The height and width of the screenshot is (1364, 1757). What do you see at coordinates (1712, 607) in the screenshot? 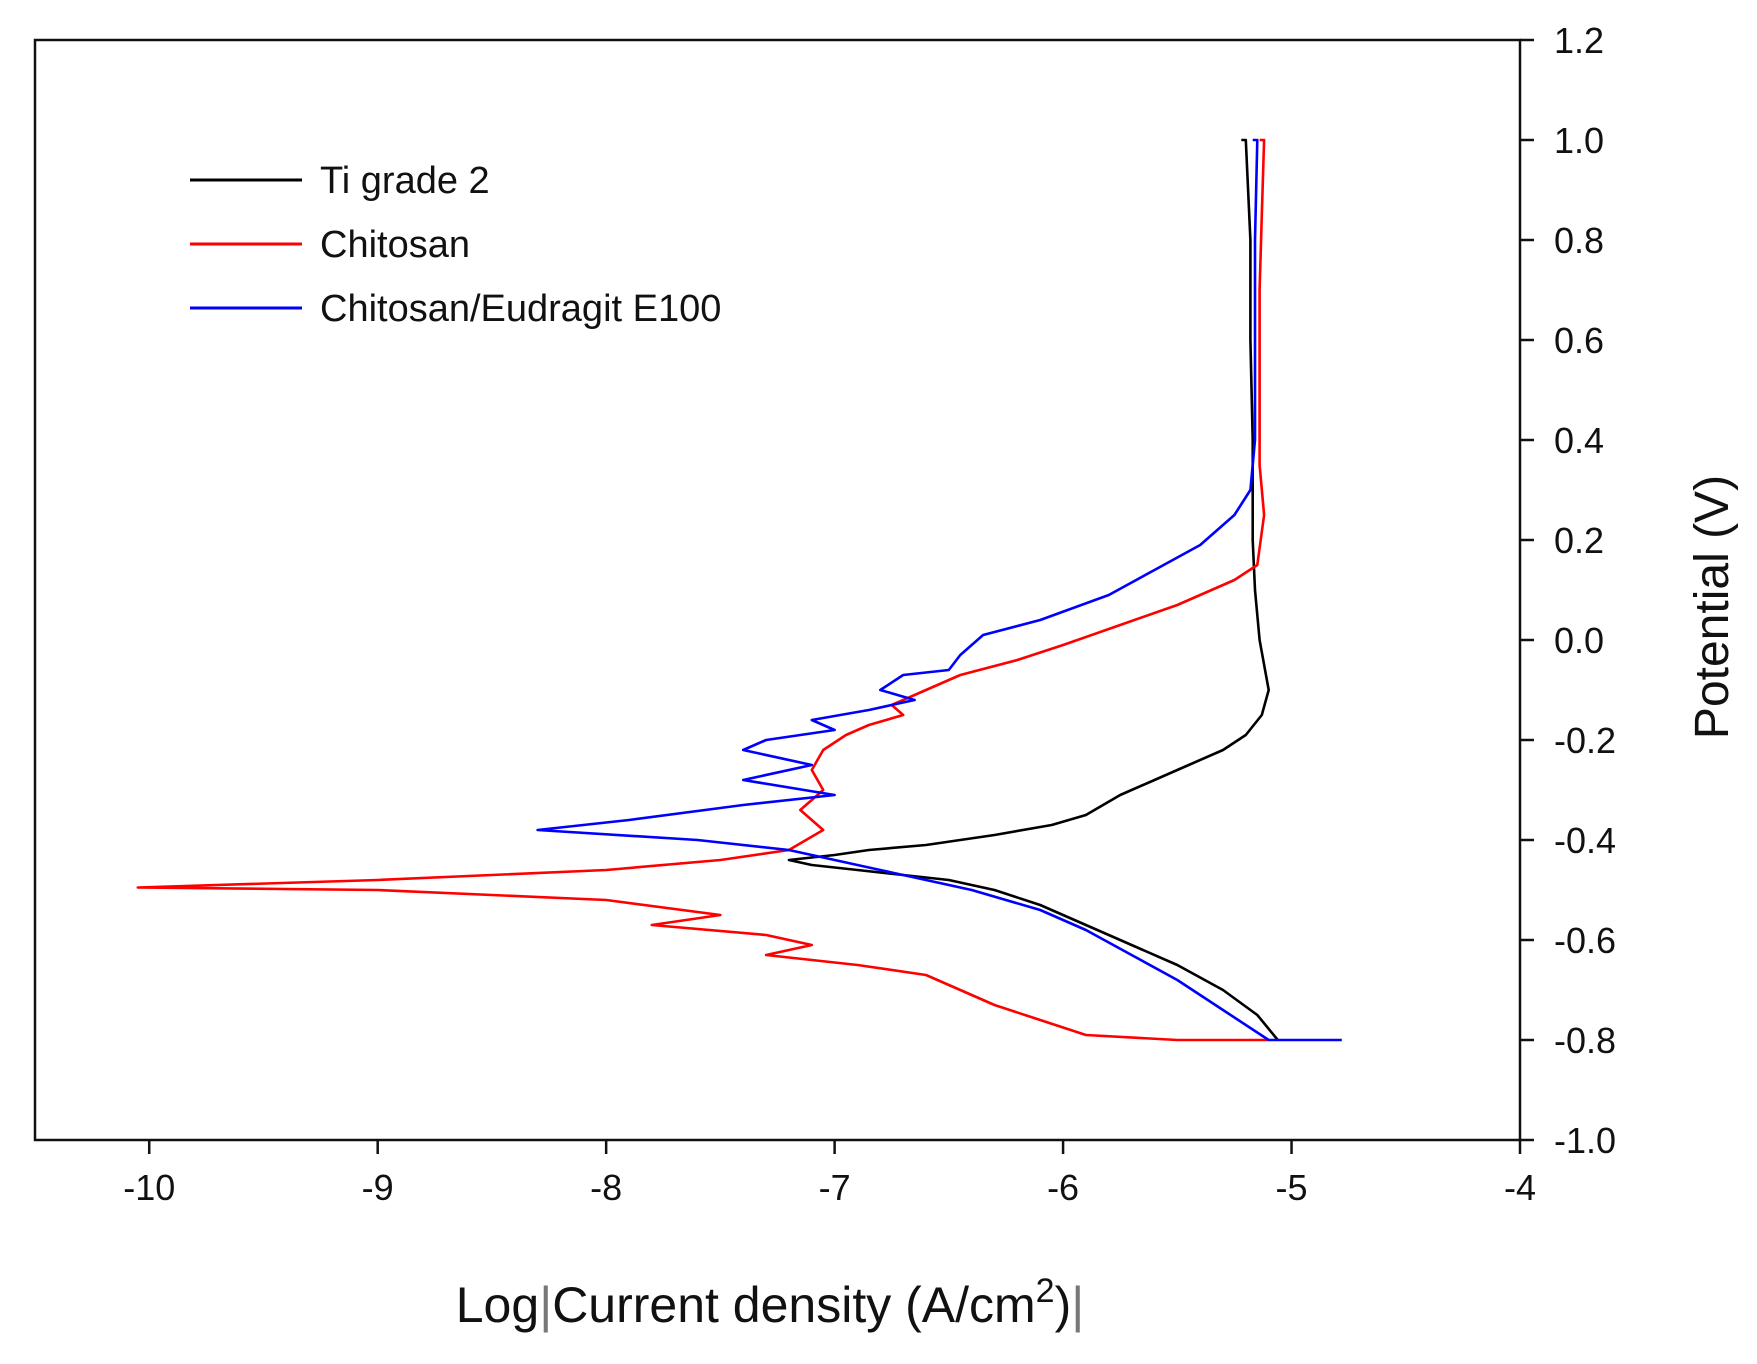
I see `y-axis-title: Potential (V)` at bounding box center [1712, 607].